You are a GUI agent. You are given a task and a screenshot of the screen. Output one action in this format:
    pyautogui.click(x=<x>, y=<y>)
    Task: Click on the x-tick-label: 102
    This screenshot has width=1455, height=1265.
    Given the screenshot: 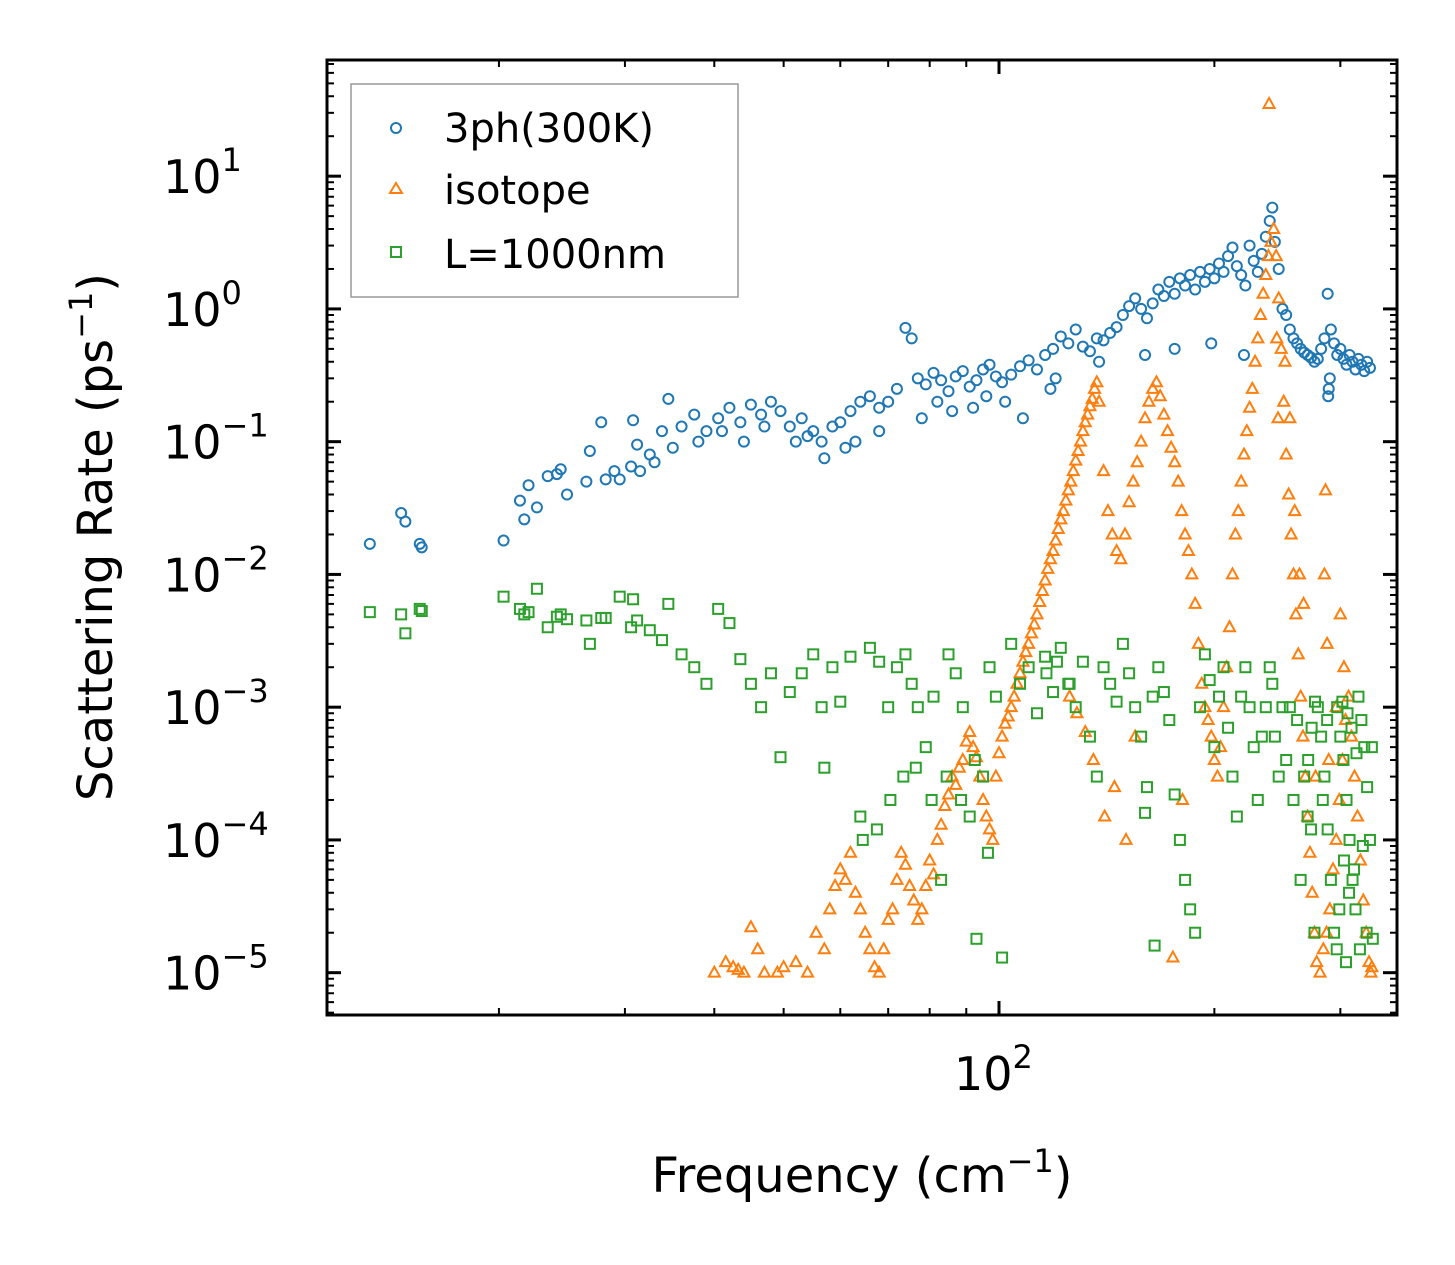 What is the action you would take?
    pyautogui.click(x=993, y=1069)
    